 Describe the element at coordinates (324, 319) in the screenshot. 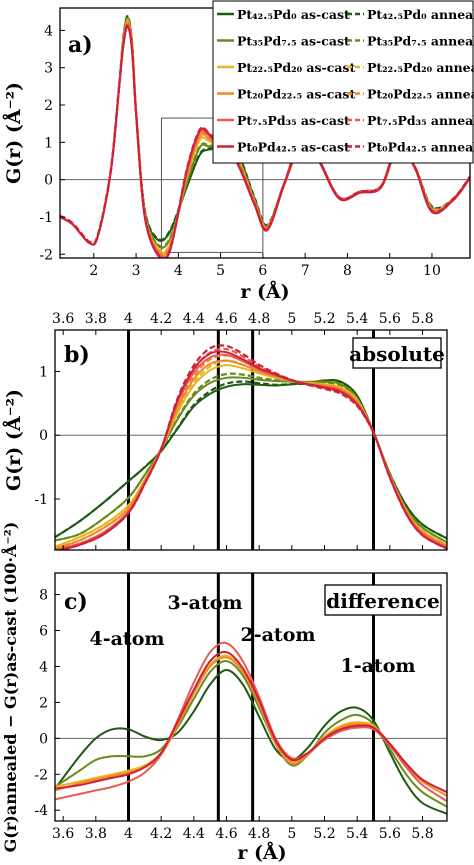

I see `x-tick-label-top: 5.2` at that location.